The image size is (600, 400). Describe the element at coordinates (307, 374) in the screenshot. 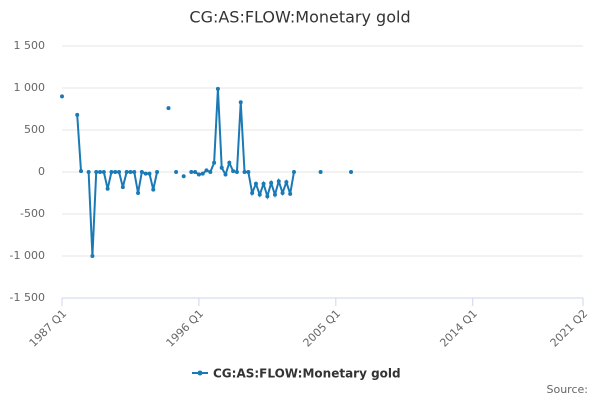

I see `legend-label: CG:AS:FLOW:Monetary gold` at that location.